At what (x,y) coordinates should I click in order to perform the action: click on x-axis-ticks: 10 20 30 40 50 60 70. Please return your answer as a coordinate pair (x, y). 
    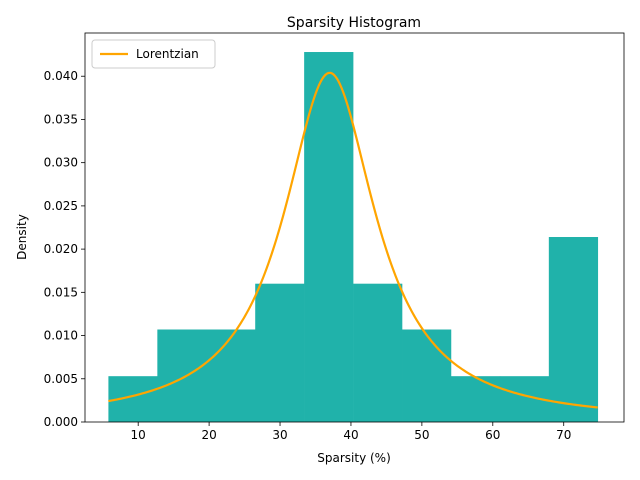
    Looking at the image, I should click on (351, 432).